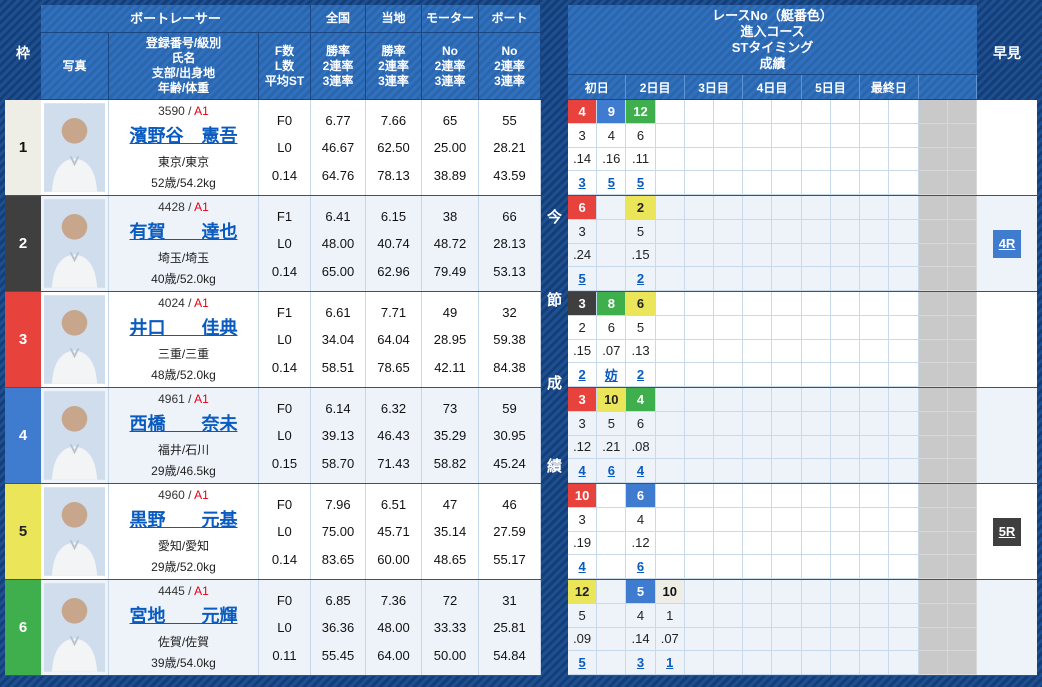 The image size is (1042, 687). Describe the element at coordinates (1007, 531) in the screenshot. I see `hayami-race-button: 5R` at that location.